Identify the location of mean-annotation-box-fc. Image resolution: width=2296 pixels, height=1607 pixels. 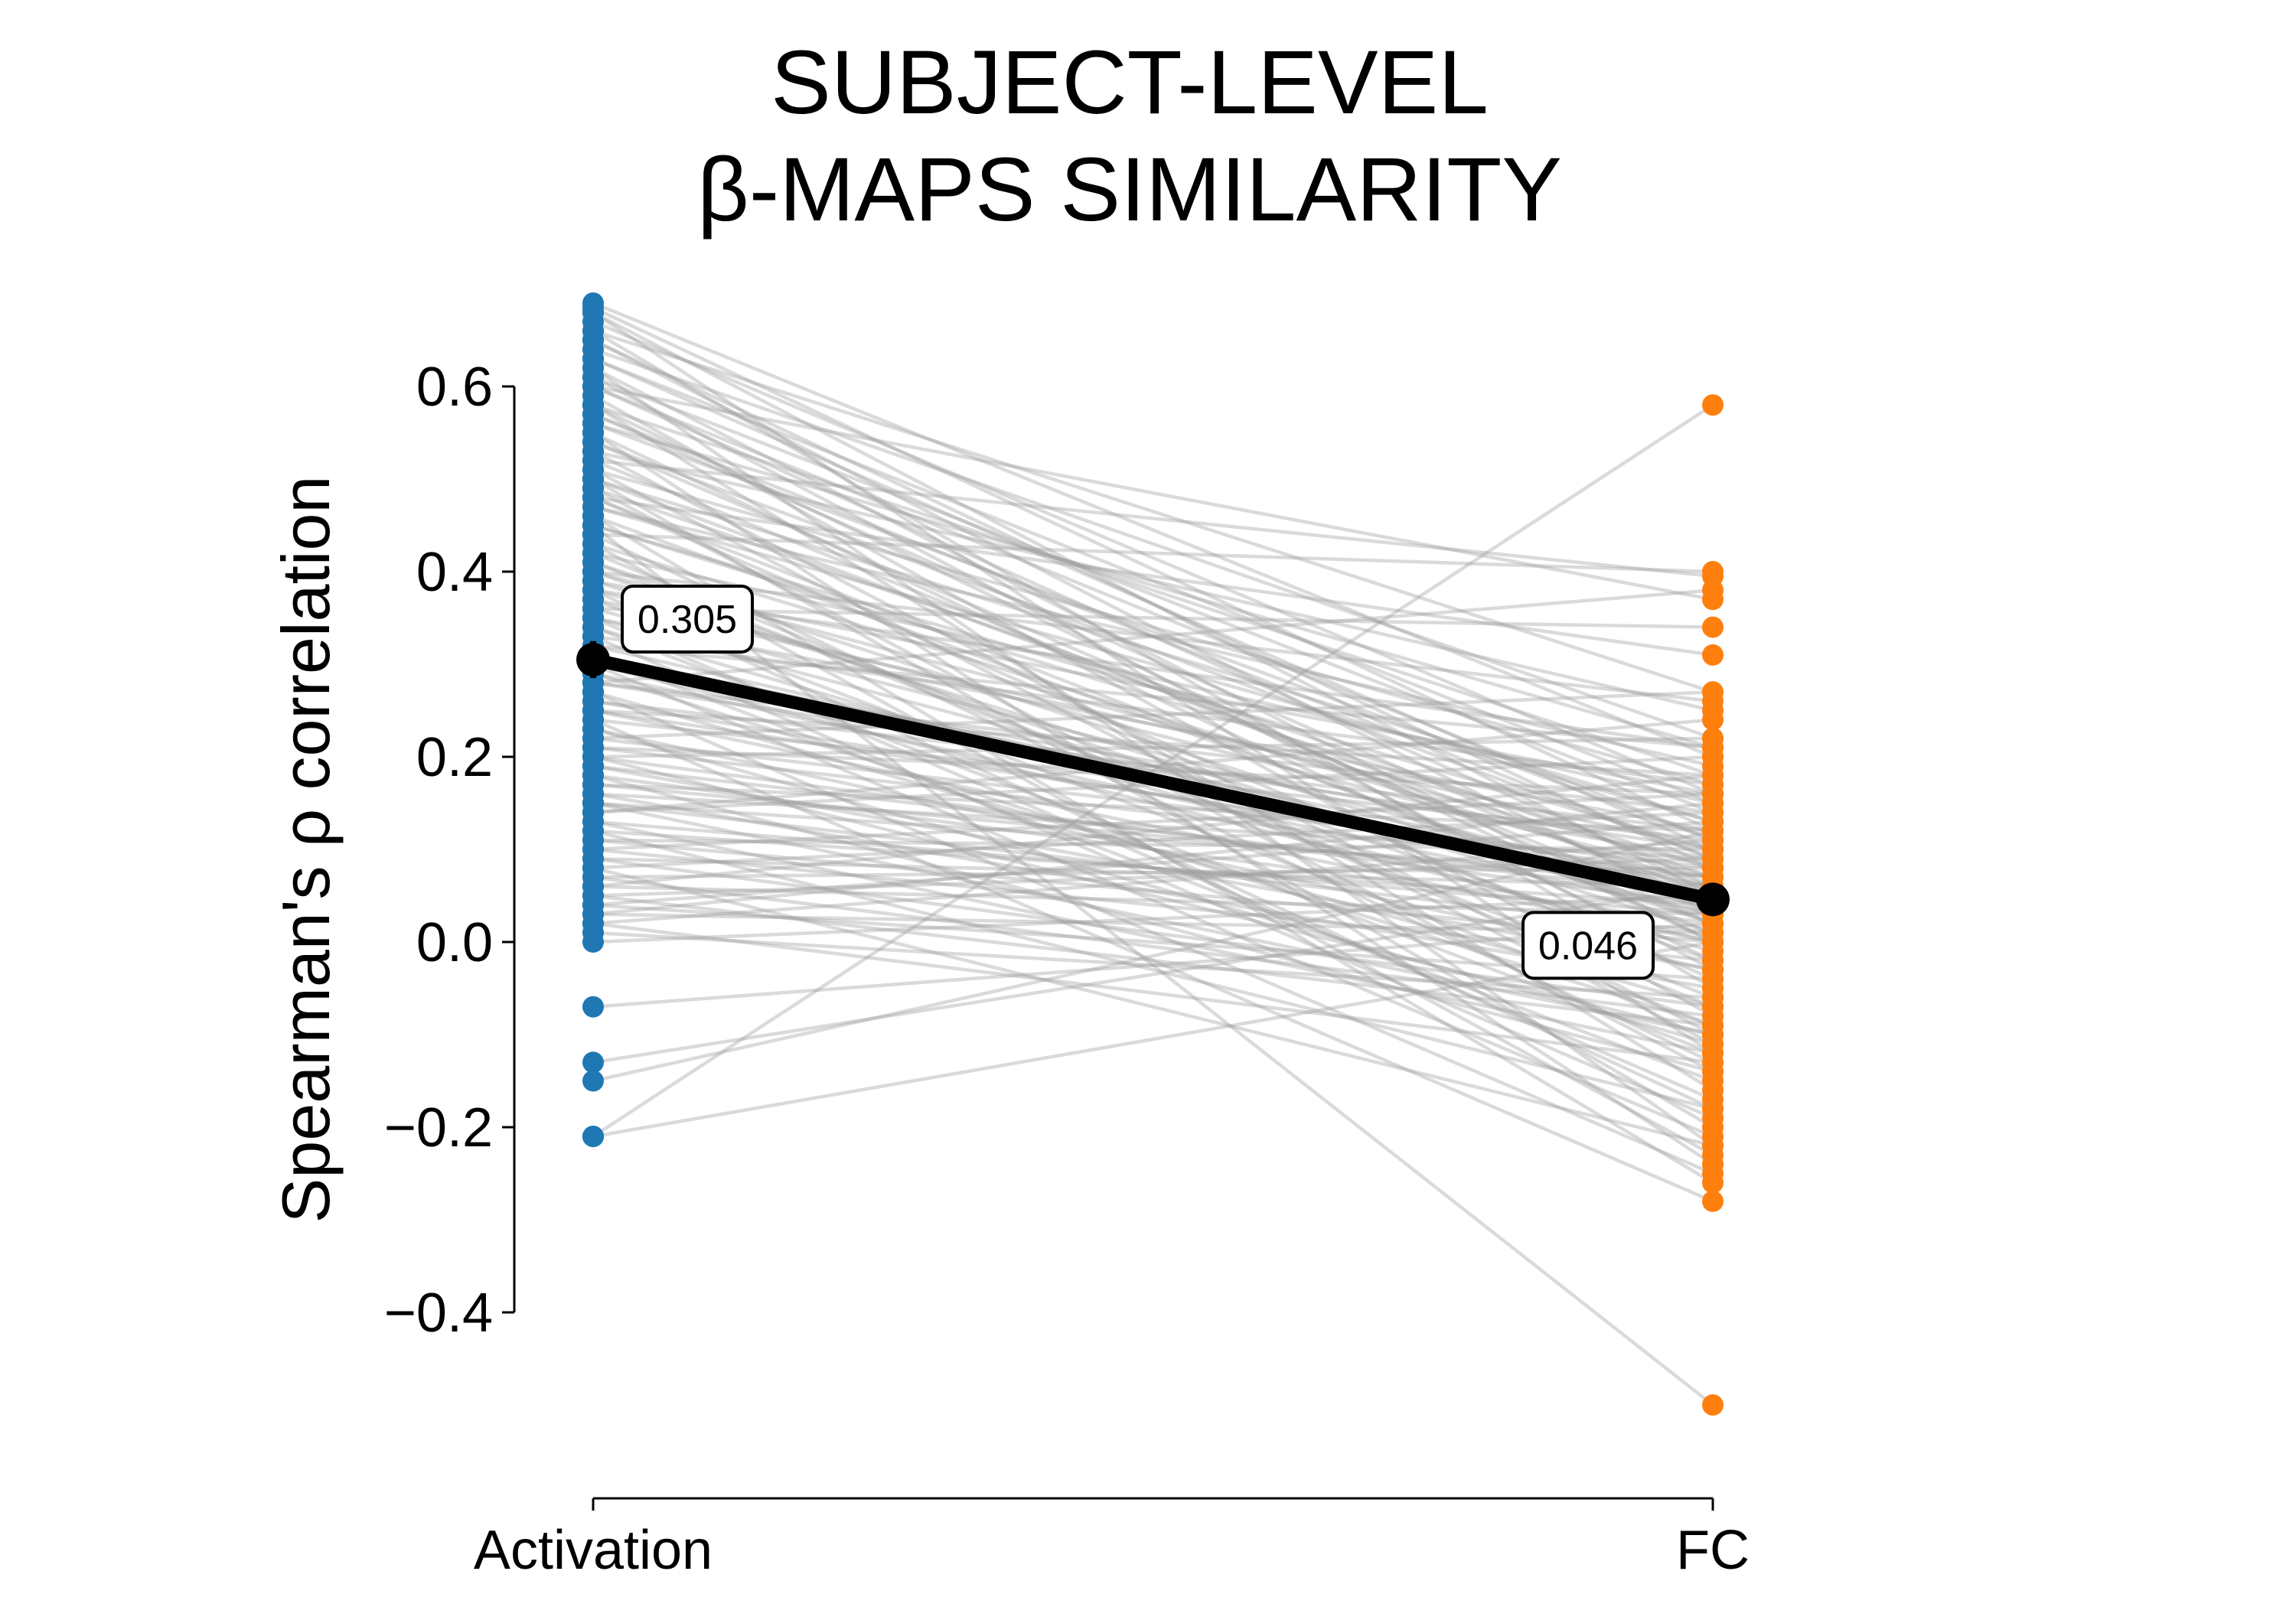
(1588, 946).